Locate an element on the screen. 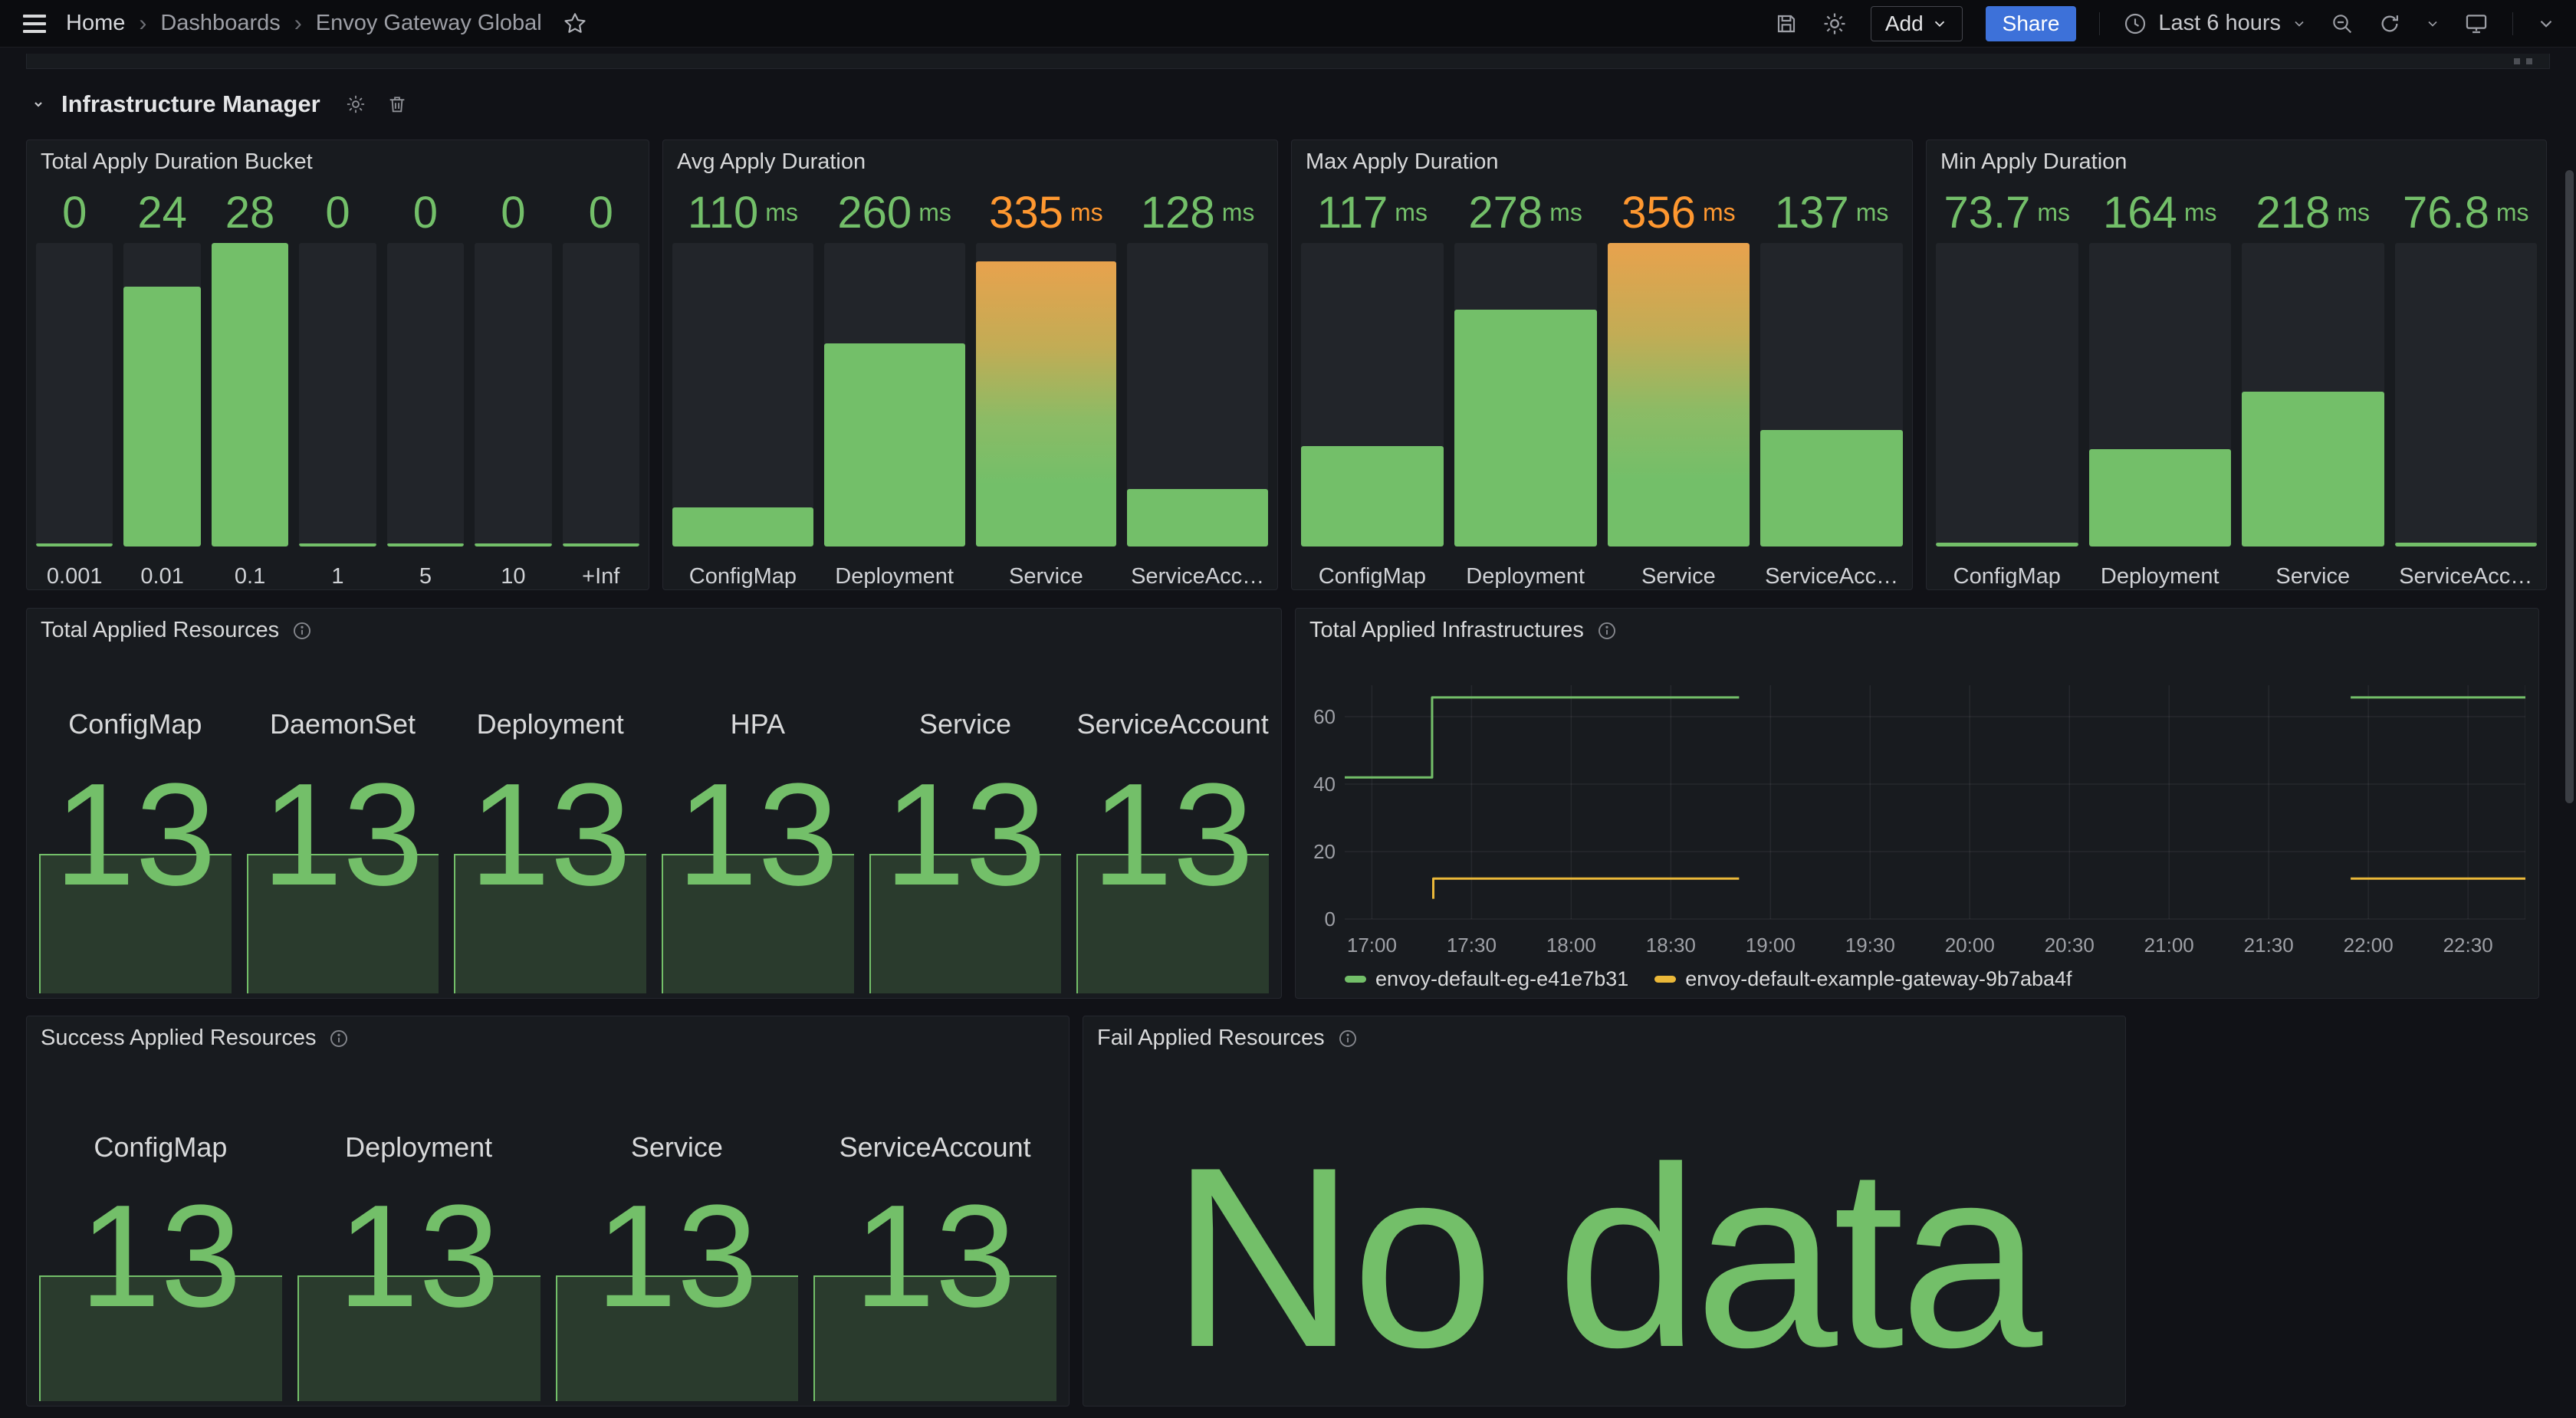 The image size is (2576, 1418). x-tick-label: 22:00 is located at coordinates (2368, 946).